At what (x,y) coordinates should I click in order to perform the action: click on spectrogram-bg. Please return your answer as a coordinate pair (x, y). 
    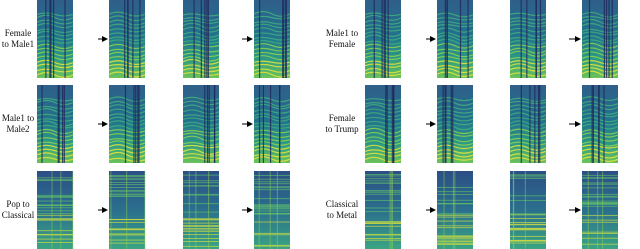
    Looking at the image, I should click on (528, 210).